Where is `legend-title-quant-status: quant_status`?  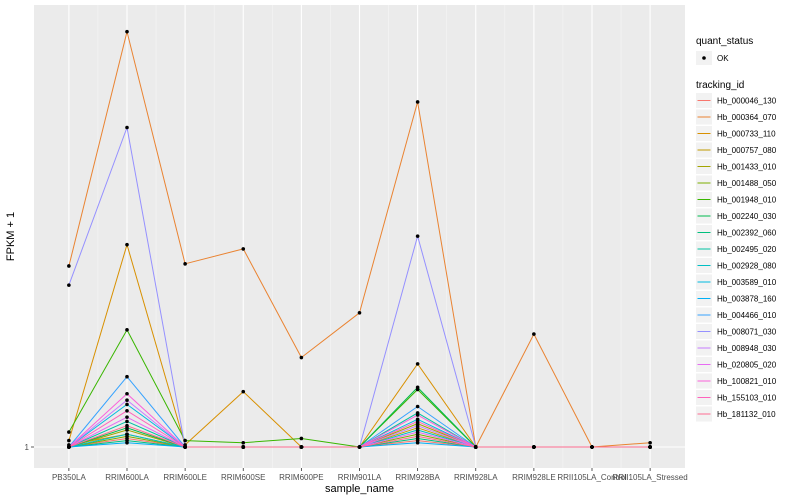
legend-title-quant-status: quant_status is located at coordinates (724, 41).